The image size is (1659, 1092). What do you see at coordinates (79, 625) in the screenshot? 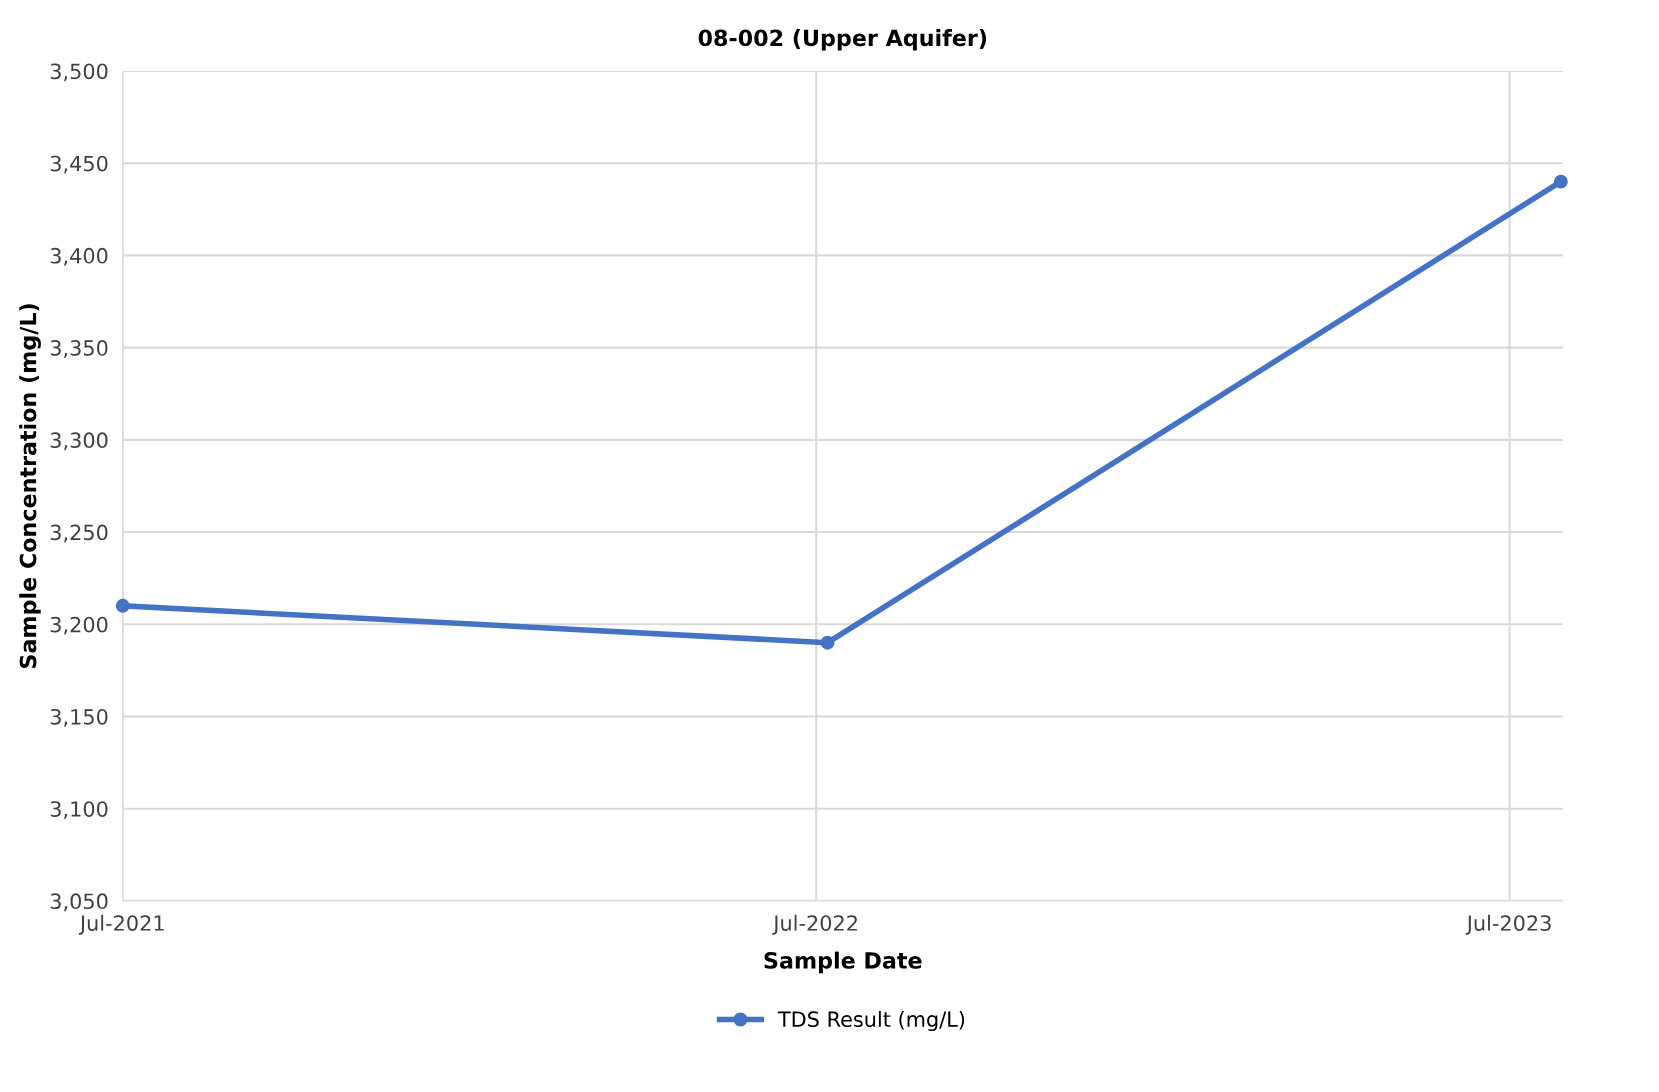
I see `y-tick-label: 3,200` at bounding box center [79, 625].